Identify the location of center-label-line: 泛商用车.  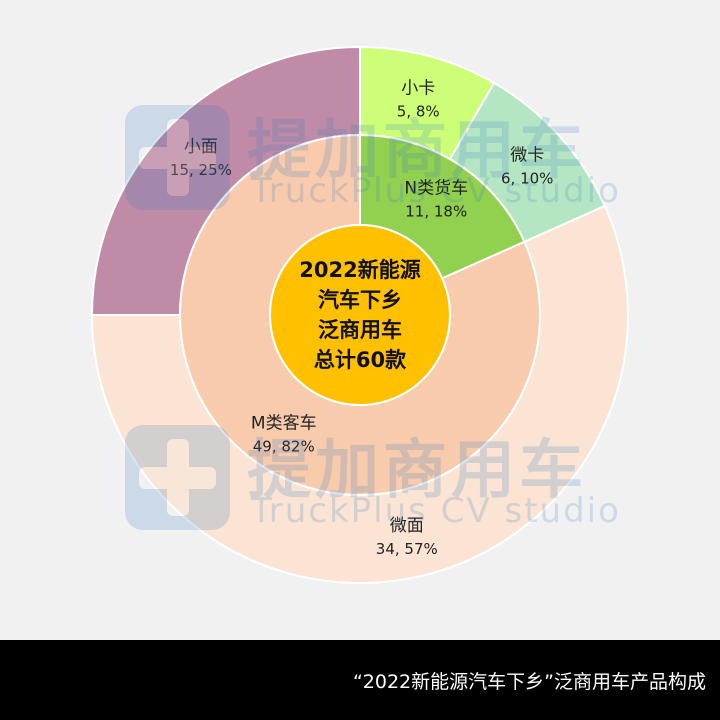
(360, 330).